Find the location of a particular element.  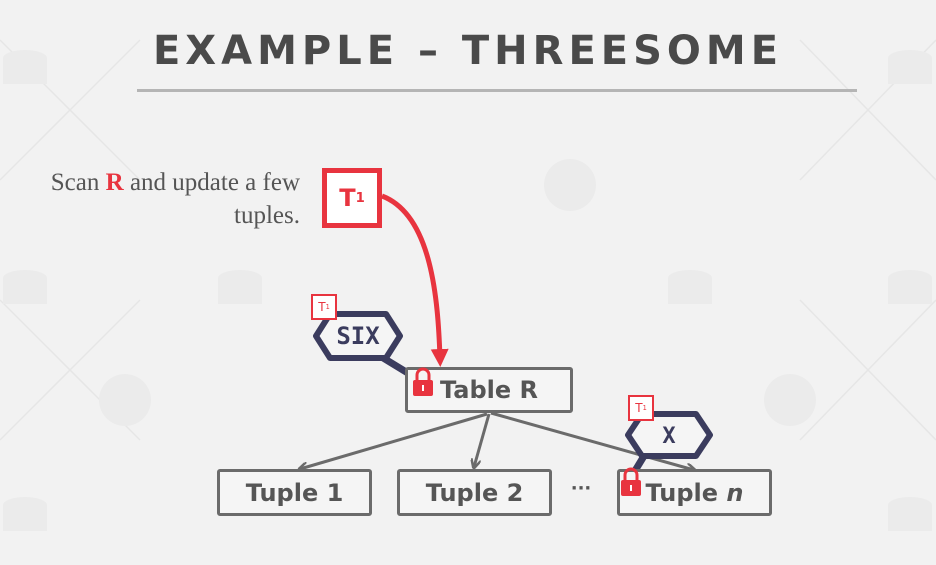

caption: Scan R and update a few tuples. is located at coordinates (160, 199).